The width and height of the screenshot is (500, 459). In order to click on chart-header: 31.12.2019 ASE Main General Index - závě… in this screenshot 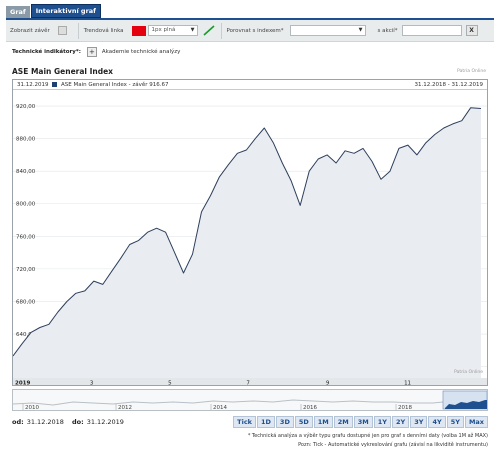, I will do `click(250, 85)`.